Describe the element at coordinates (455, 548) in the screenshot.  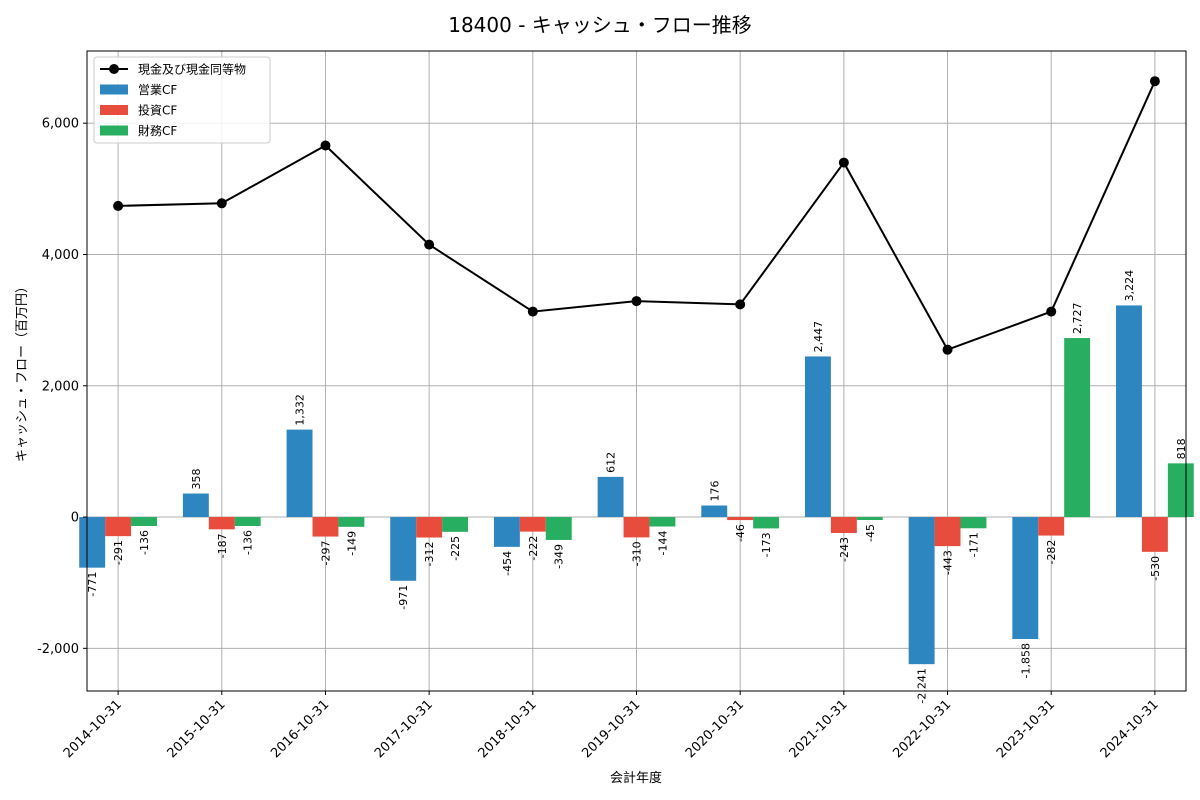
I see `bar-value-label: -225` at that location.